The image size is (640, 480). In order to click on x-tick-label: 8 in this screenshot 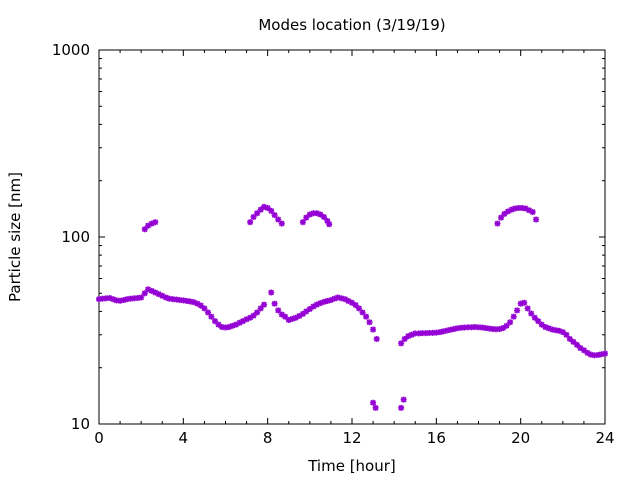, I will do `click(268, 438)`.